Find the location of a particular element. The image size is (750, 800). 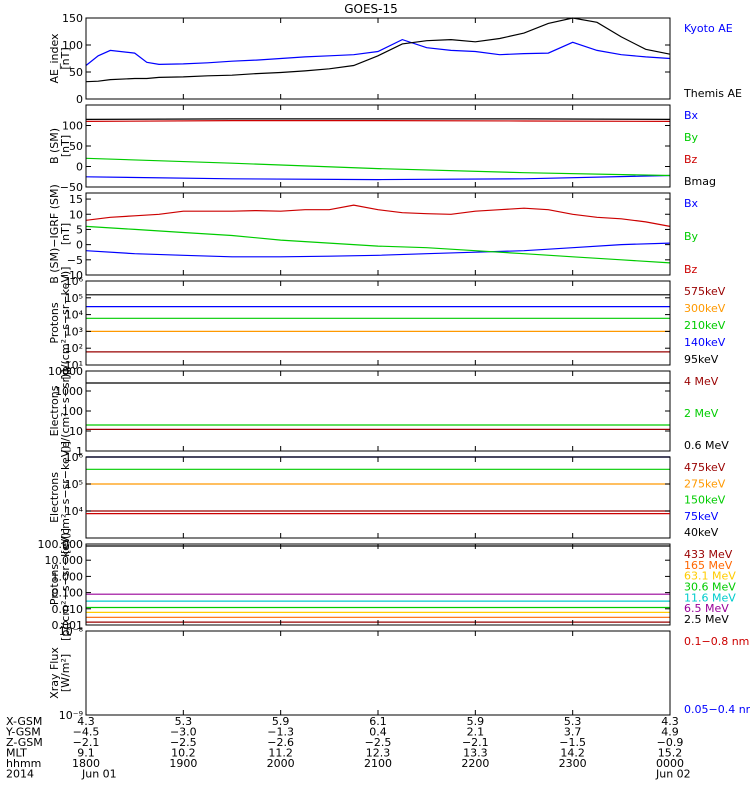

y-tick-label: −50 is located at coordinates (71, 187).